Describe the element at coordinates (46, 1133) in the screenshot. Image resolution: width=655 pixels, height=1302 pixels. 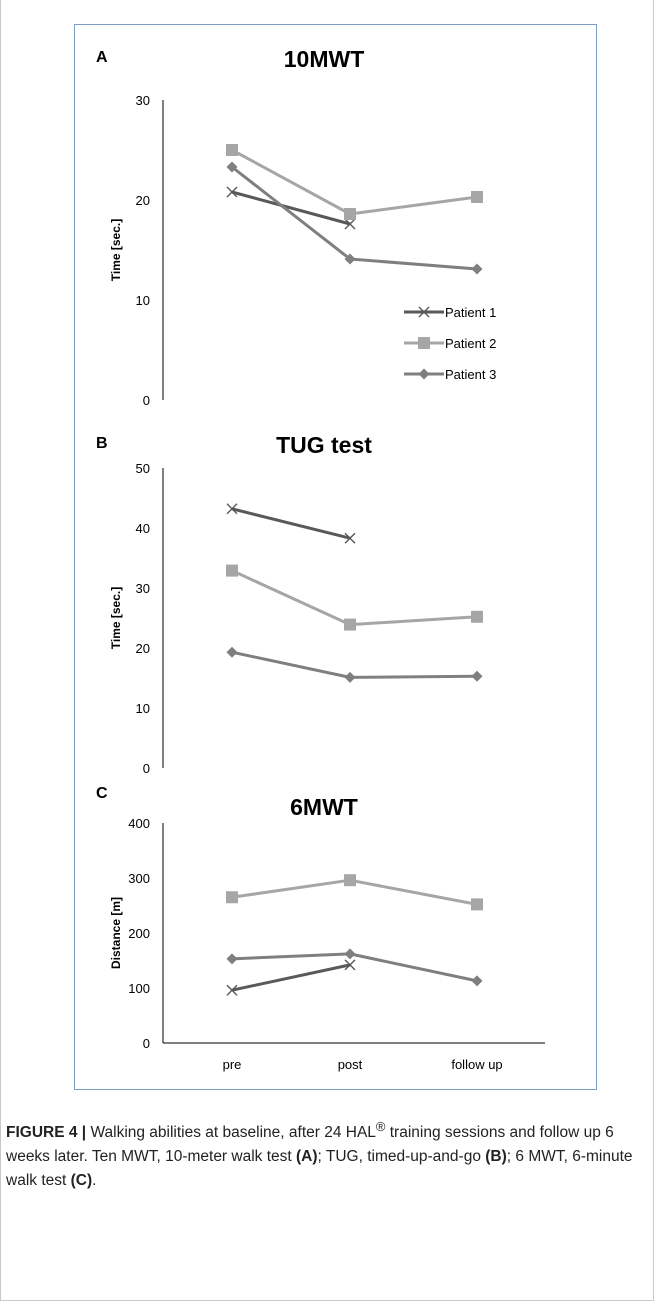
I see `caption-label: FIGURE 4 |` at that location.